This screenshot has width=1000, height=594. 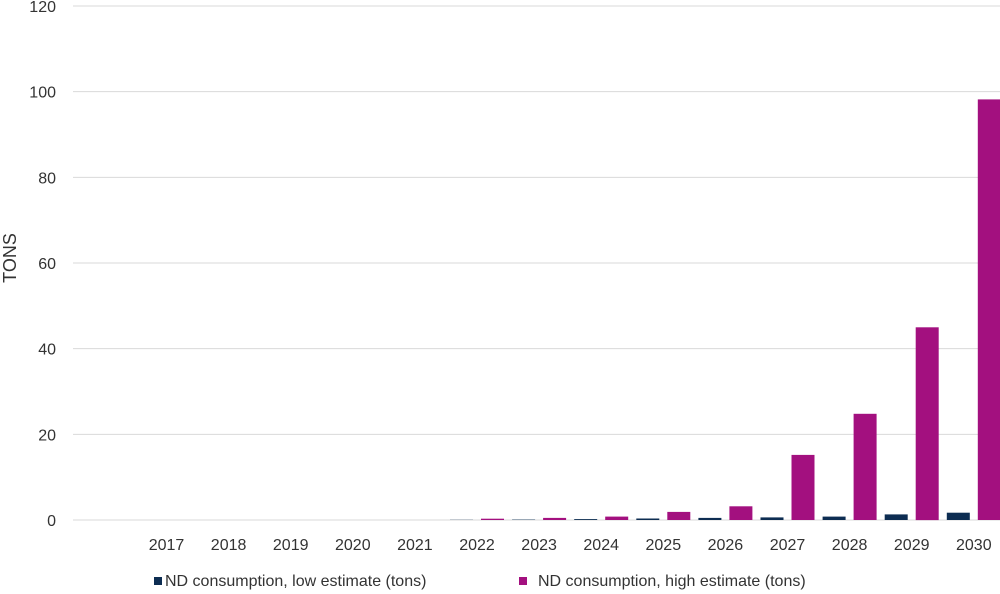 What do you see at coordinates (912, 545) in the screenshot?
I see `x-tick-label: 2029` at bounding box center [912, 545].